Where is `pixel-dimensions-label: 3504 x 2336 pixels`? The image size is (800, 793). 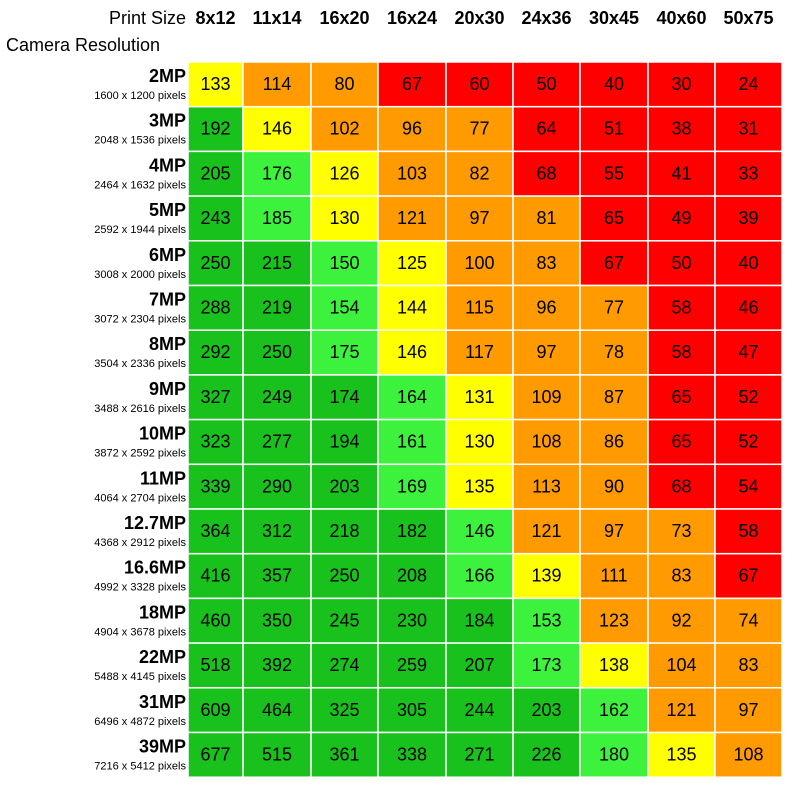
pixel-dimensions-label: 3504 x 2336 pixels is located at coordinates (140, 364).